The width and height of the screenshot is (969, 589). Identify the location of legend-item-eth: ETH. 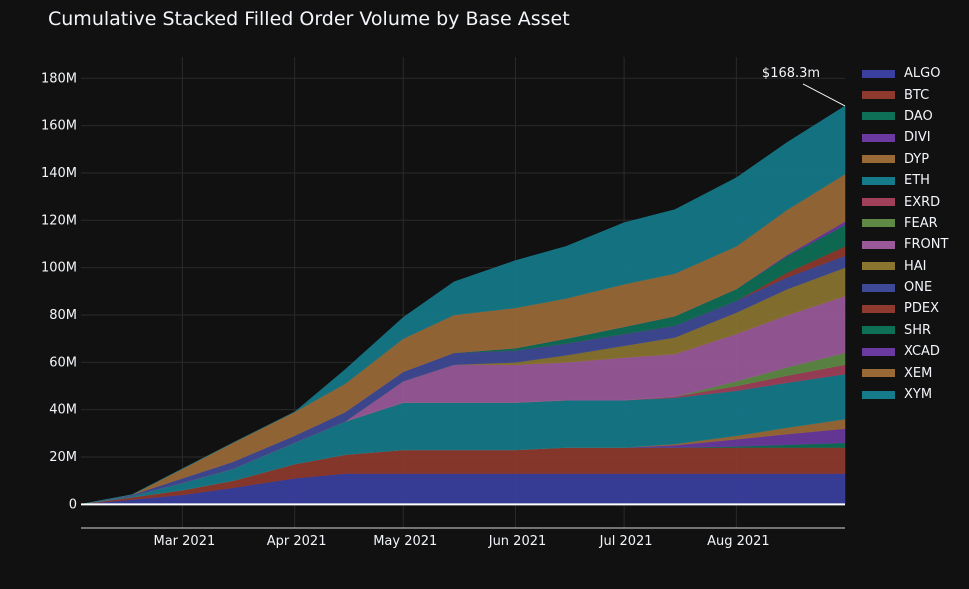
(905, 180).